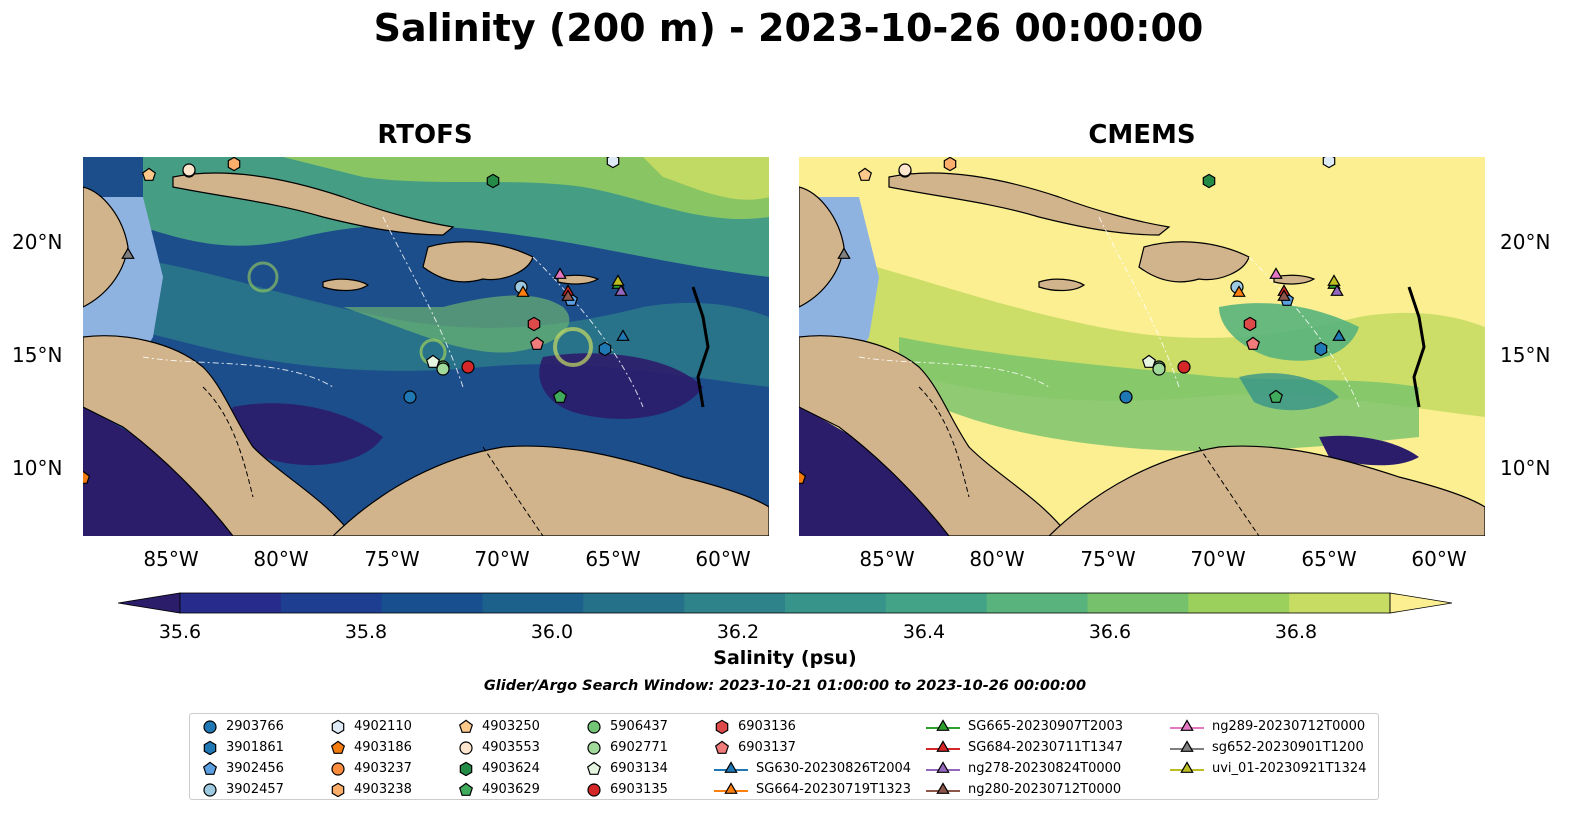  What do you see at coordinates (1045, 789) in the screenshot?
I see `legend-label: ng280-20230712T0000` at bounding box center [1045, 789].